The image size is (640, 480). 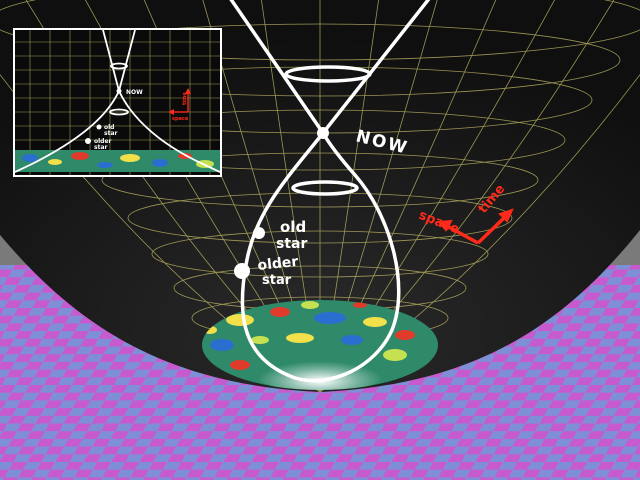 I want to click on older-star-label-line2: star, so click(x=277, y=280).